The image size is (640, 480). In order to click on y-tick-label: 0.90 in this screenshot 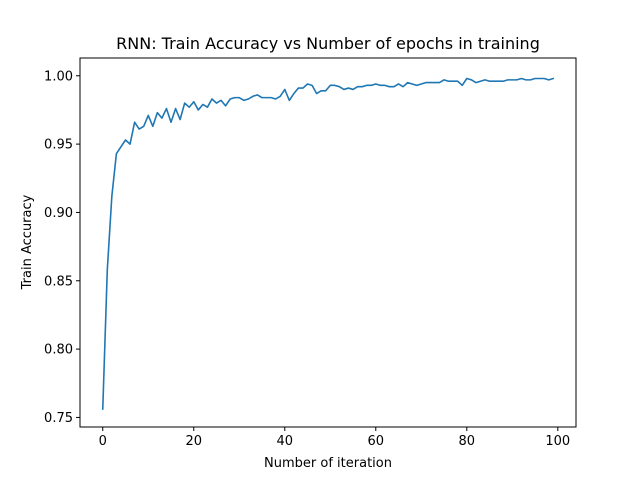, I will do `click(58, 213)`.